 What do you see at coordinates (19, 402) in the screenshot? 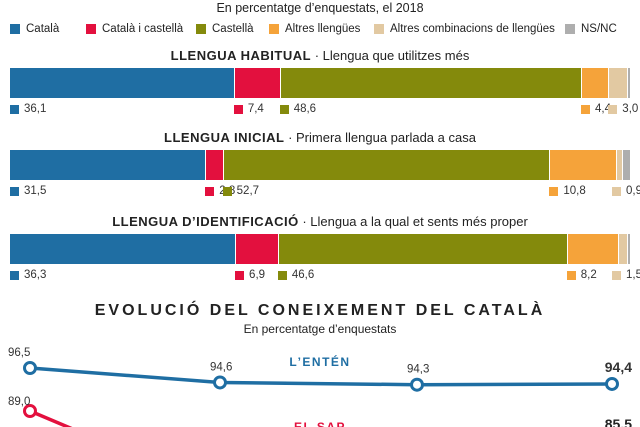
I see `point-label-sap: 89,0` at bounding box center [19, 402].